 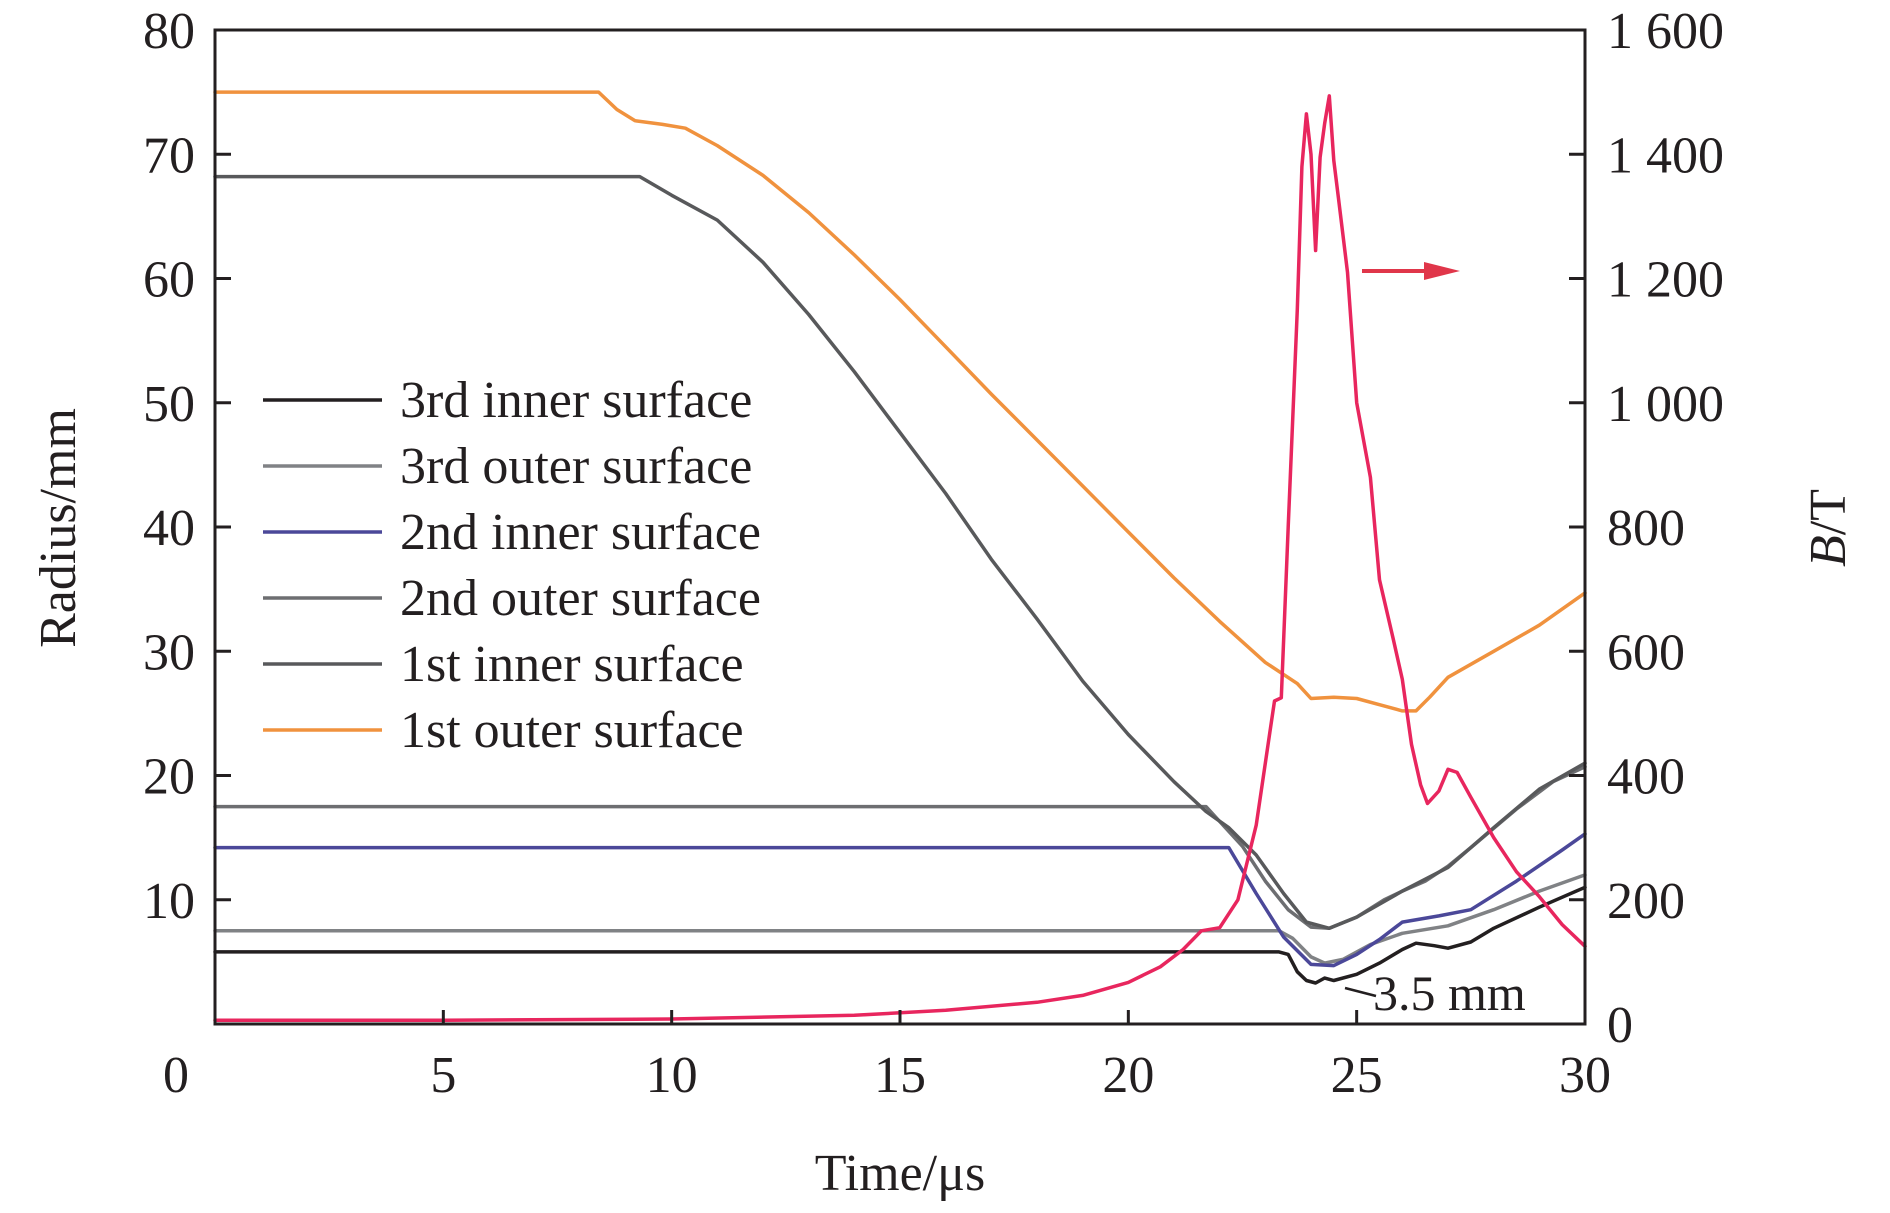 What do you see at coordinates (169, 404) in the screenshot?
I see `y-tick-label: 50` at bounding box center [169, 404].